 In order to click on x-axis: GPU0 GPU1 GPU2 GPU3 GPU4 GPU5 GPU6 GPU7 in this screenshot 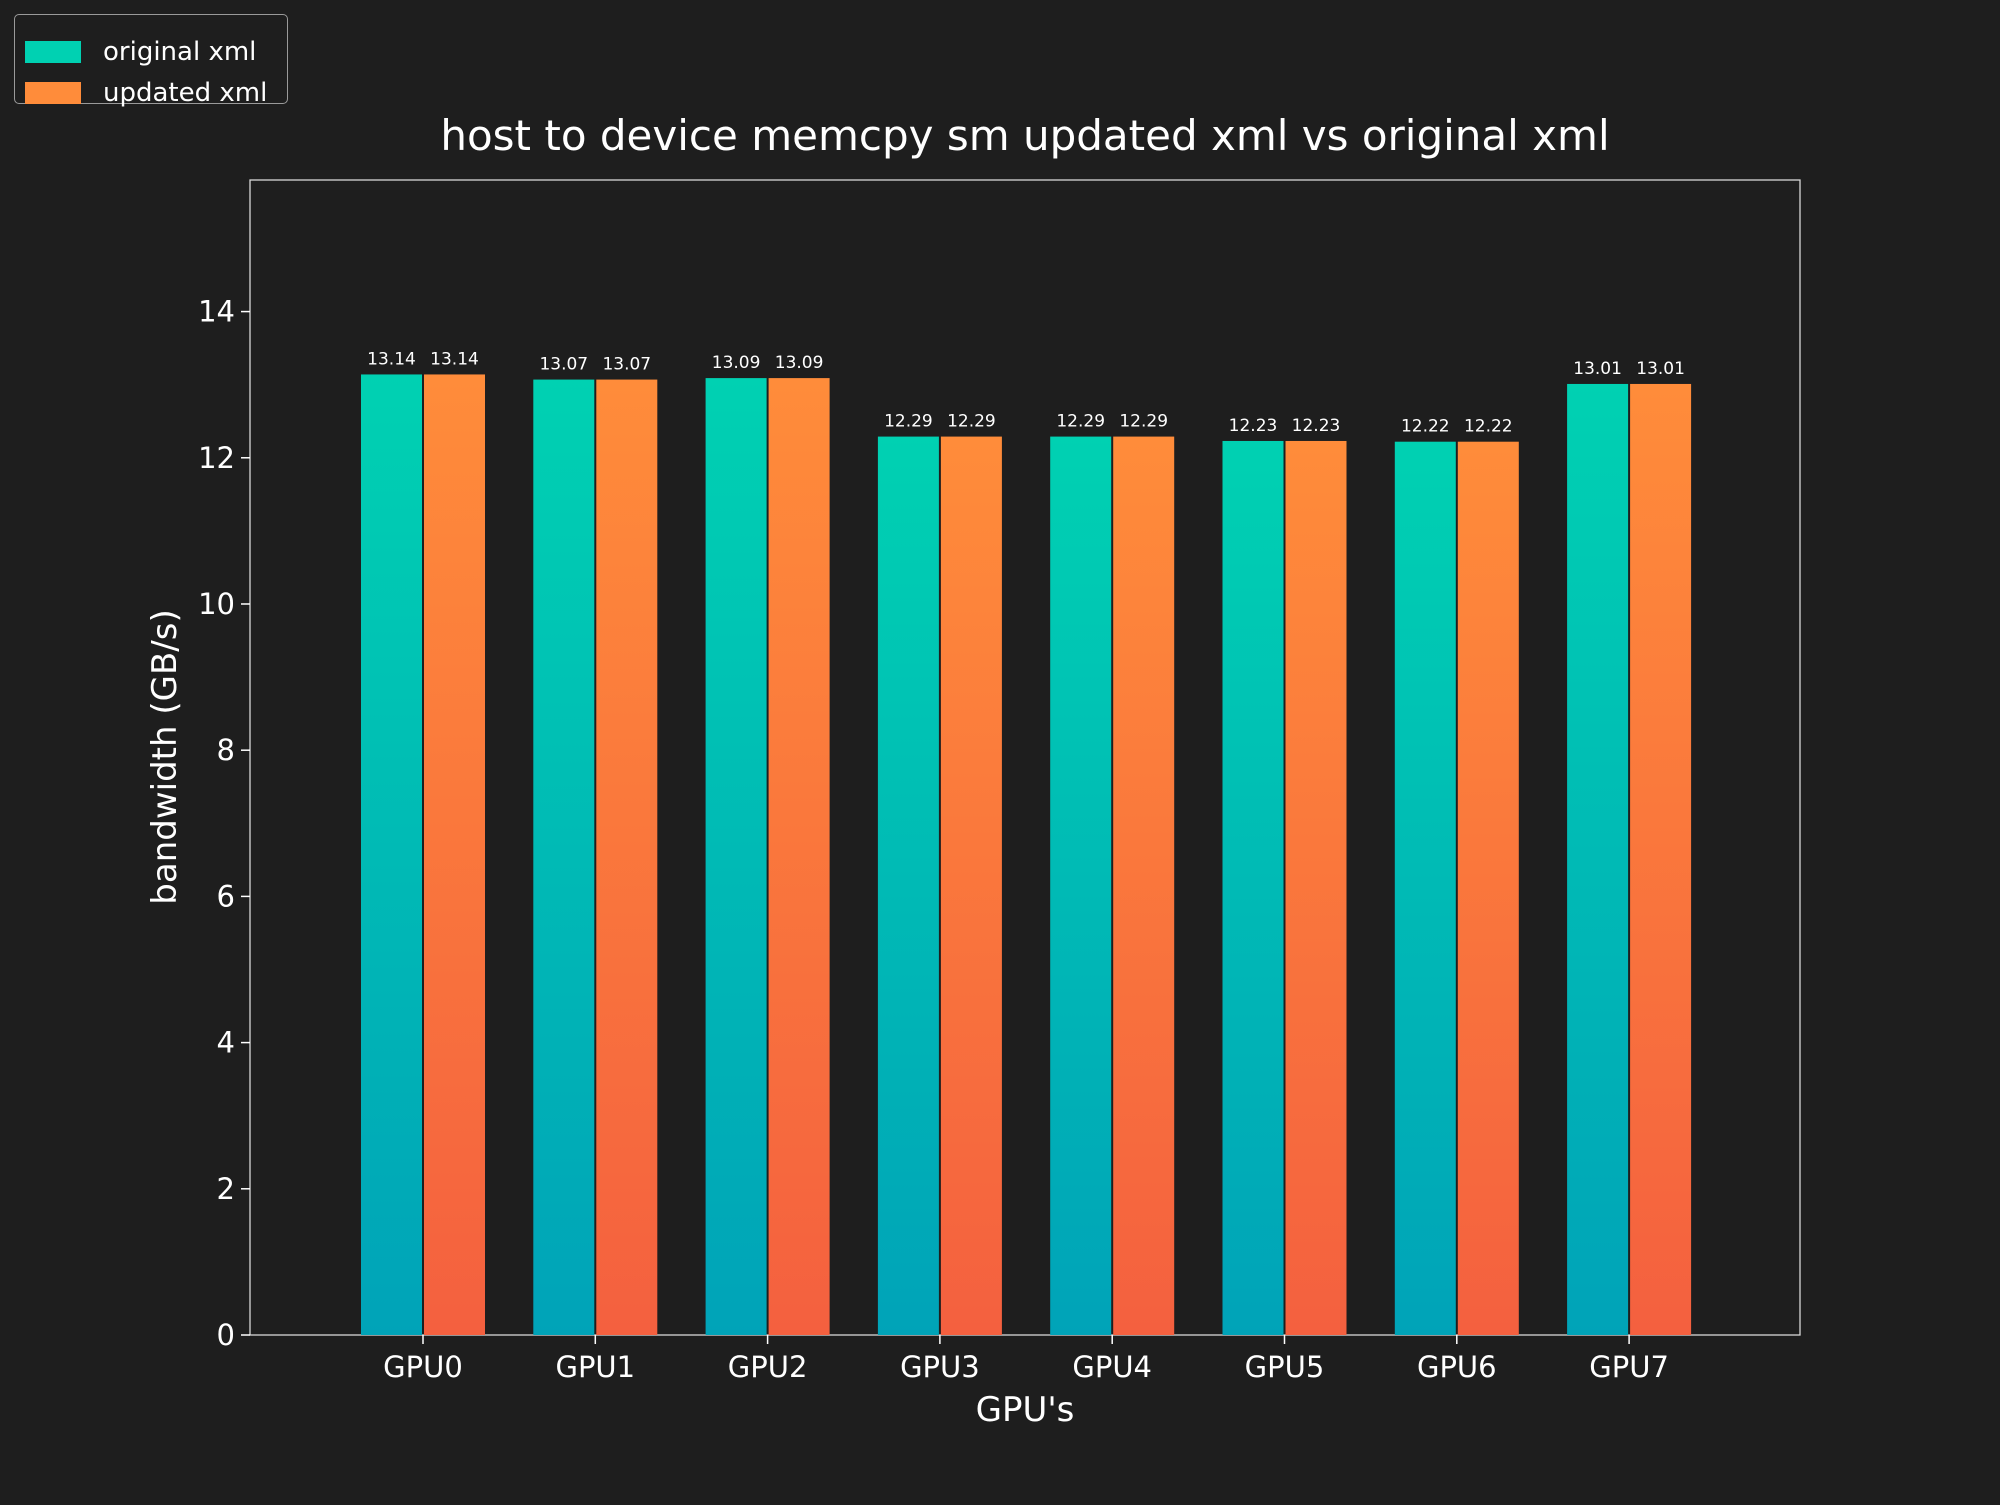, I will do `click(1026, 1359)`.